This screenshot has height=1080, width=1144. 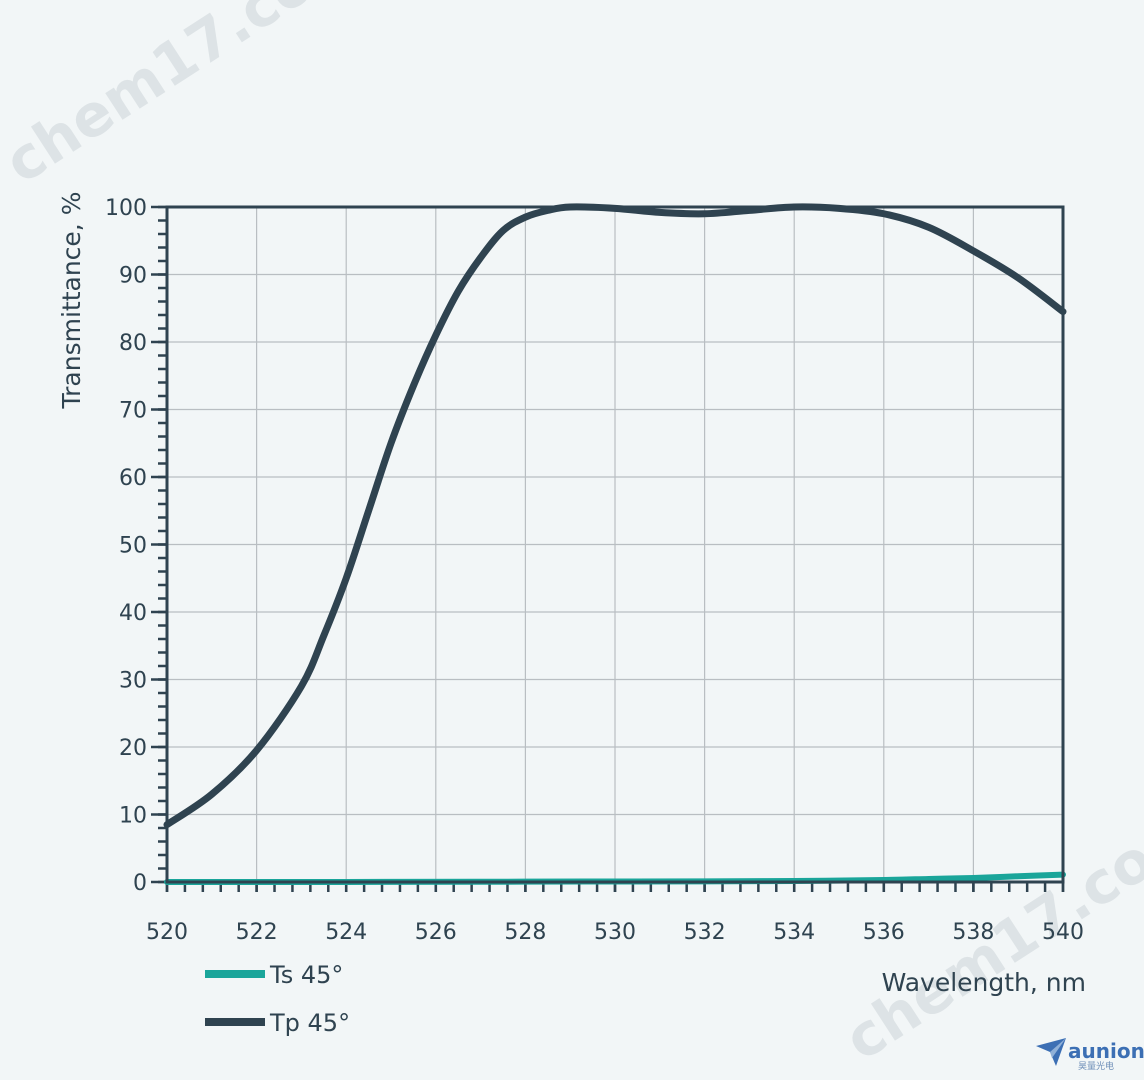 What do you see at coordinates (1063, 932) in the screenshot?
I see `x-tick-label: 540` at bounding box center [1063, 932].